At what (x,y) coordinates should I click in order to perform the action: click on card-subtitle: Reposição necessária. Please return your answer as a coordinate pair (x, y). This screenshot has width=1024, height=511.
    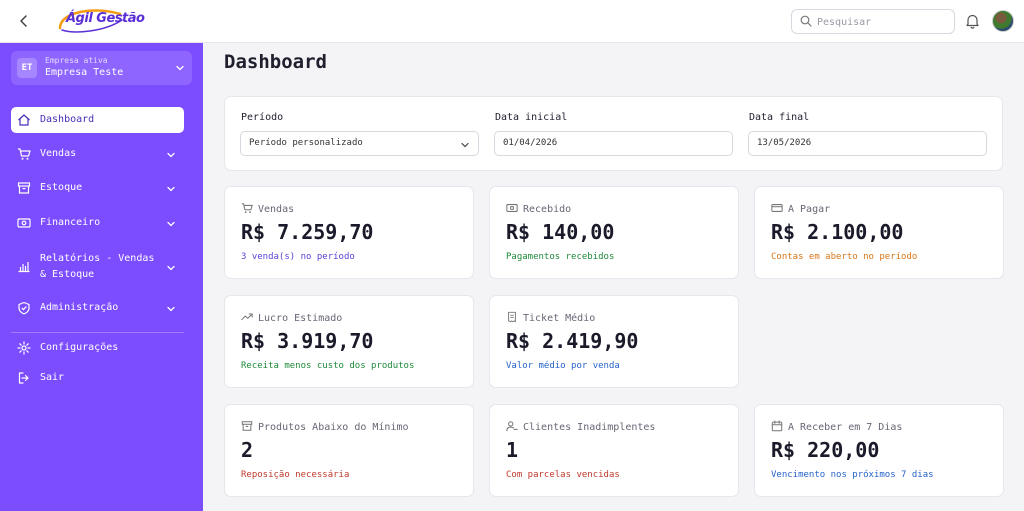
    Looking at the image, I should click on (295, 475).